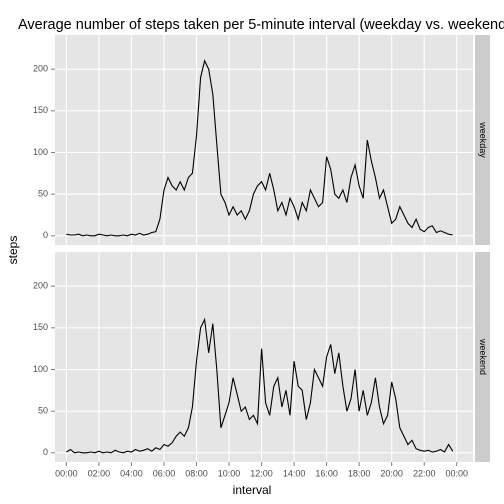 This screenshot has height=504, width=504. What do you see at coordinates (131, 473) in the screenshot?
I see `x-tick-label: 04:00` at bounding box center [131, 473].